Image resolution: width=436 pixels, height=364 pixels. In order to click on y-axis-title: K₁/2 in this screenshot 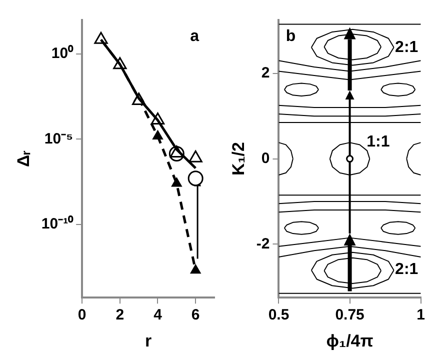, I will do `click(238, 159)`.